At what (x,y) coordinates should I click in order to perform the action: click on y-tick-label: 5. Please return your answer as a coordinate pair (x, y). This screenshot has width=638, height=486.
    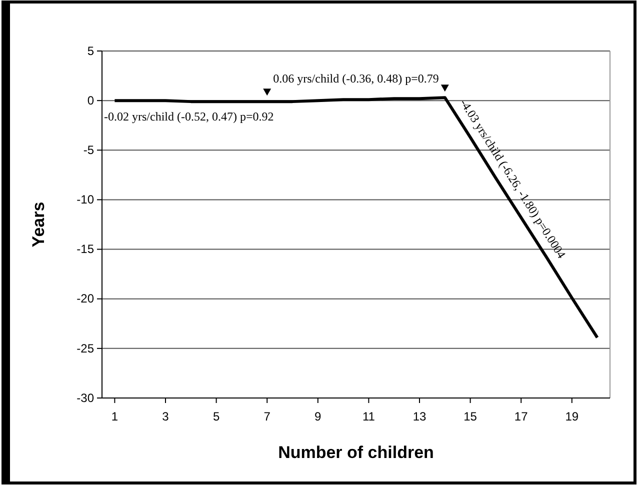
    Looking at the image, I should click on (90, 51).